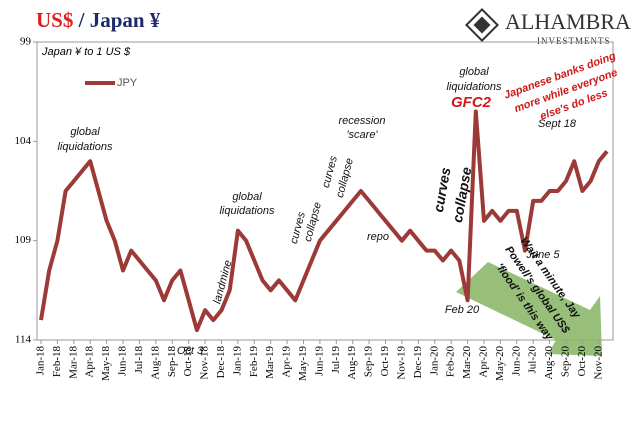 This screenshot has width=641, height=421. I want to click on x-tick-label: May-19, so click(303, 363).